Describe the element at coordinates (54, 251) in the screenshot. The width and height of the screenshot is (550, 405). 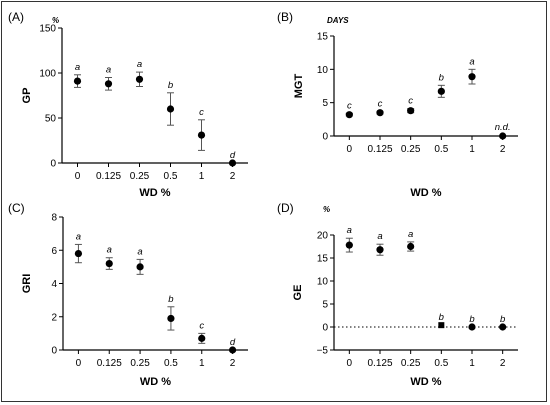
I see `y-tick-label: 6` at that location.